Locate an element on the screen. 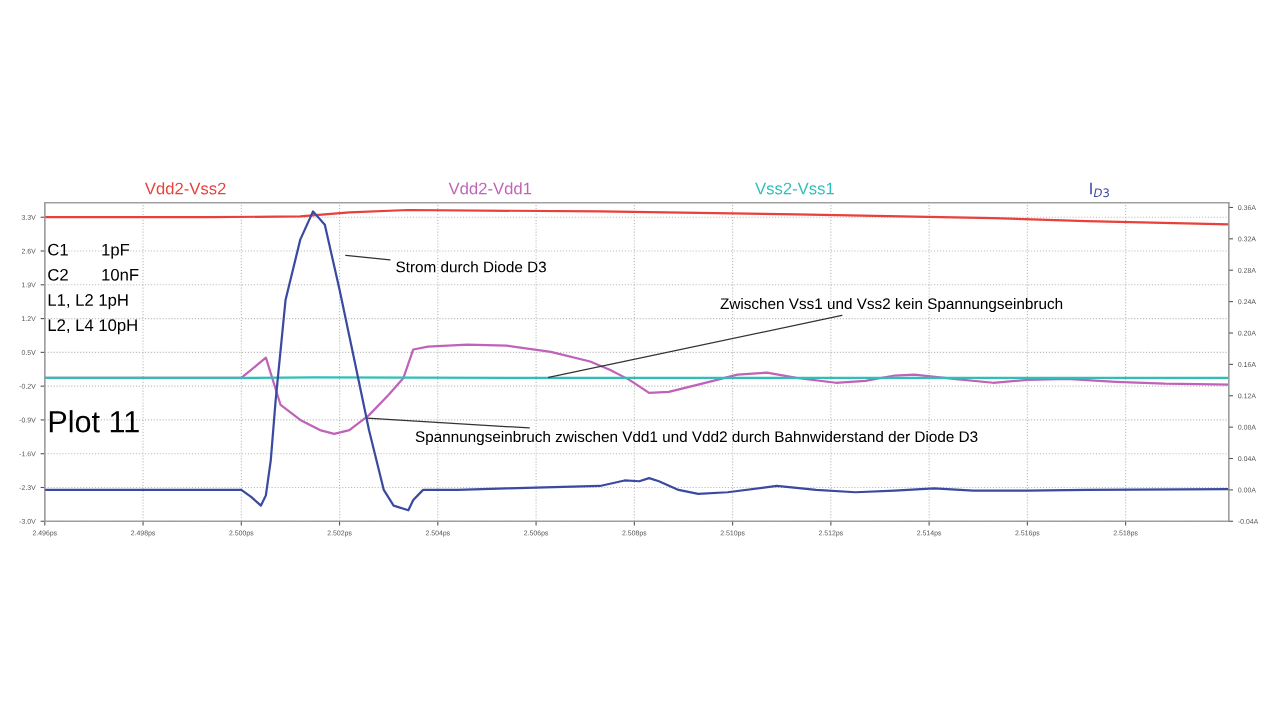 This screenshot has height=719, width=1280. annotation: Spannungseinbruch zwischen Vdd1 und Vdd2 durch Bahnwiderstand der Diode D3 is located at coordinates (696, 438).